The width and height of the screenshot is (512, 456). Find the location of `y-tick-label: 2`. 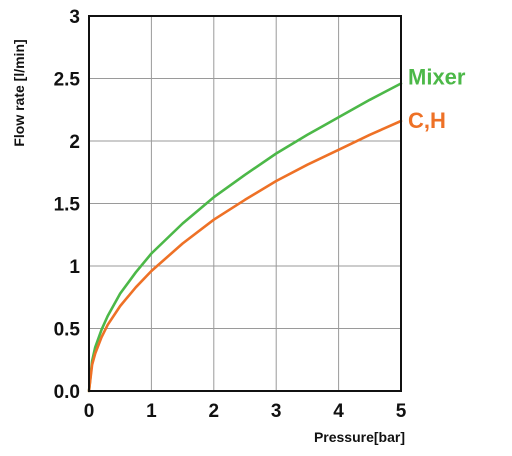

y-tick-label: 2 is located at coordinates (74, 142).